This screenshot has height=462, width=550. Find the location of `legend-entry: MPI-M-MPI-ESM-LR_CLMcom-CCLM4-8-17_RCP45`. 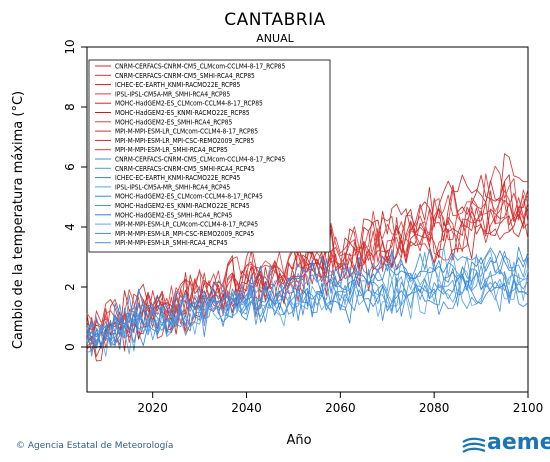

legend-entry: MPI-M-MPI-ESM-LR_CLMcom-CCLM4-8-17_RCP45 is located at coordinates (186, 225).